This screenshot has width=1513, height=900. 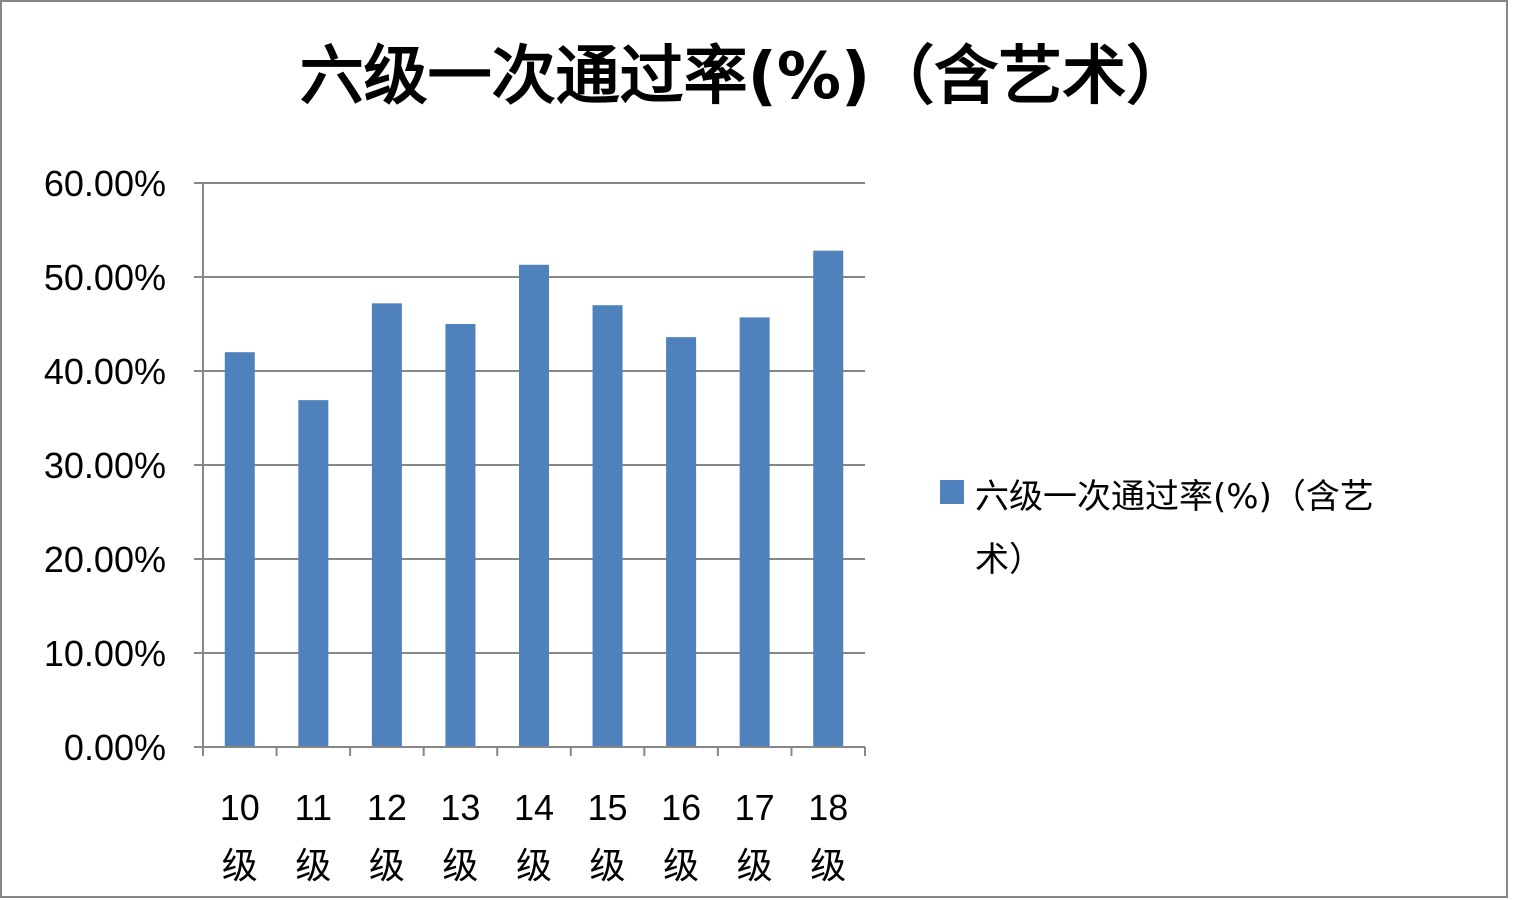 What do you see at coordinates (105, 653) in the screenshot?
I see `y-tick-label: 10.00%` at bounding box center [105, 653].